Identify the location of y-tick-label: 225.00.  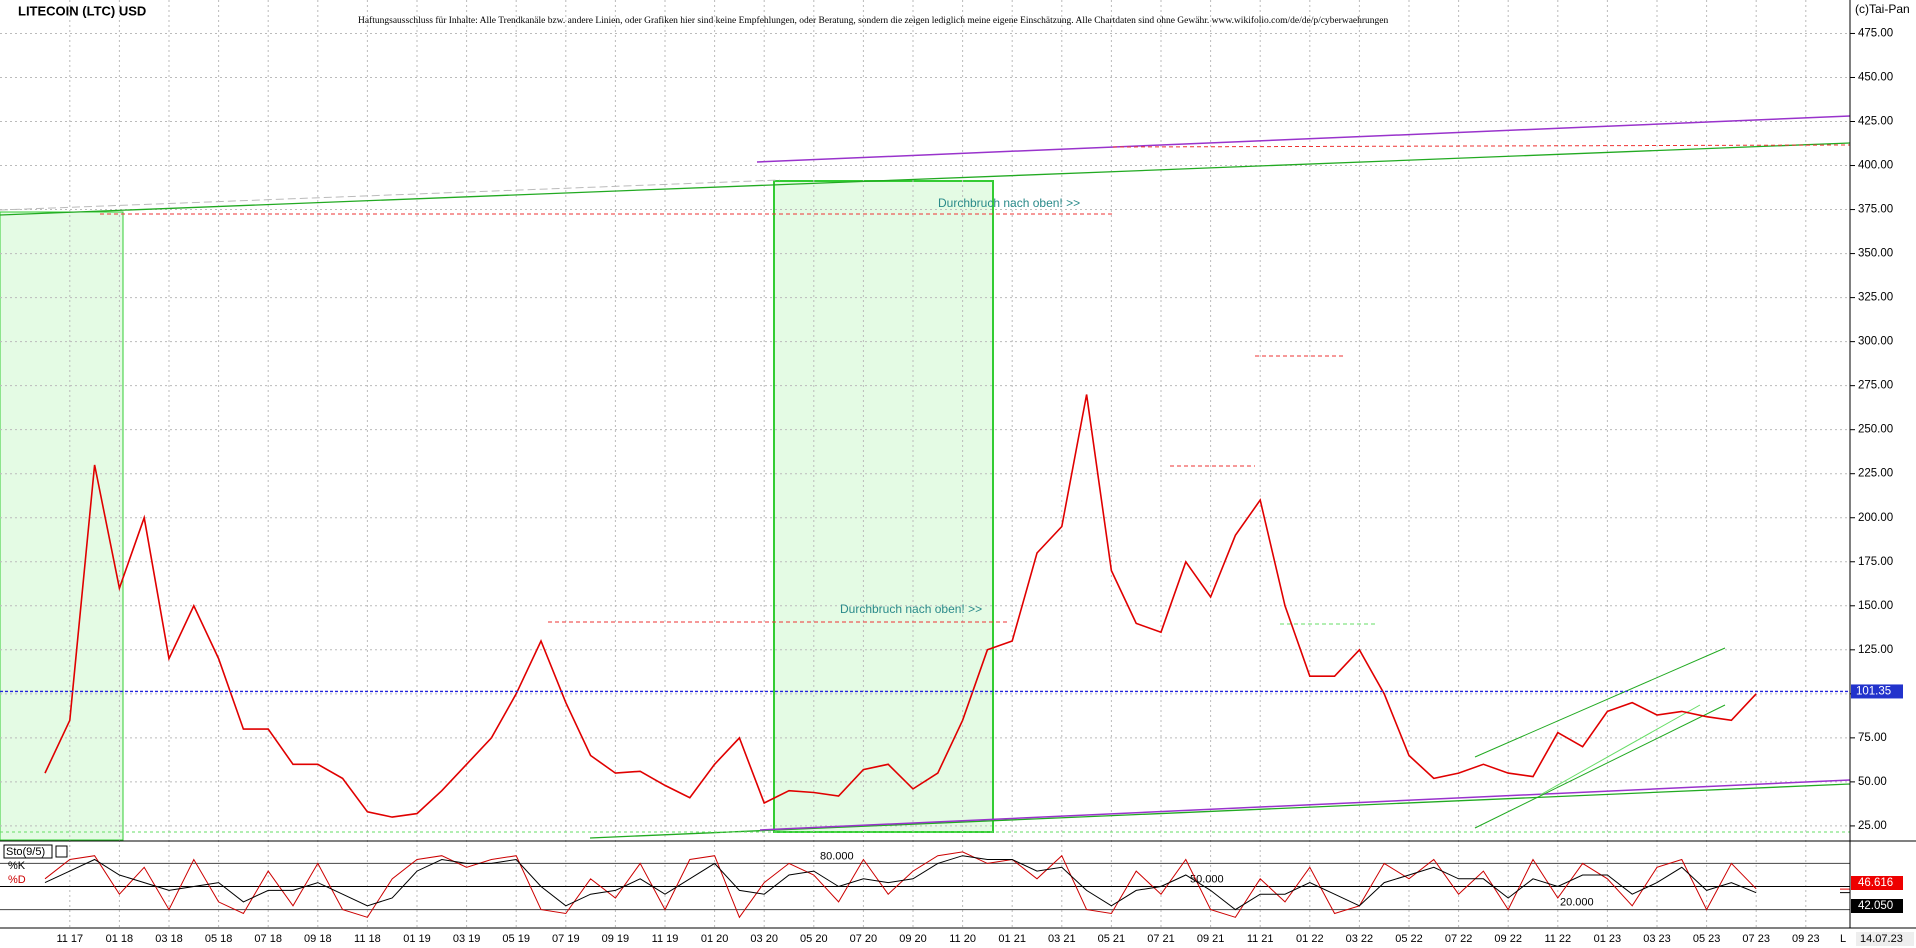
(1875, 474).